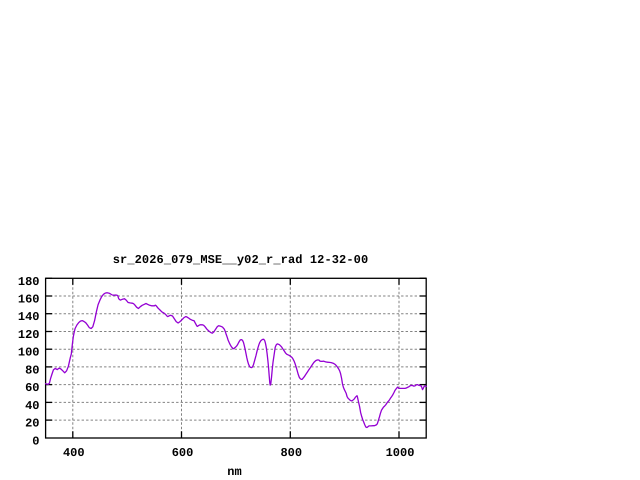  Describe the element at coordinates (29, 353) in the screenshot. I see `svg-text: 100` at that location.